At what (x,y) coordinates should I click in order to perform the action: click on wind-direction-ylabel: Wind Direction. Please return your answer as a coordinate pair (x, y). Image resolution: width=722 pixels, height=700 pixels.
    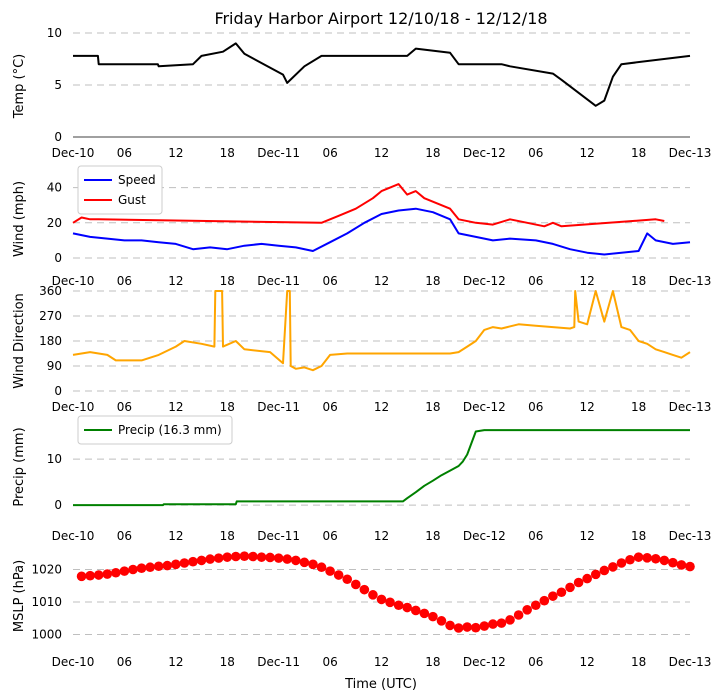
    Looking at the image, I should click on (19, 341).